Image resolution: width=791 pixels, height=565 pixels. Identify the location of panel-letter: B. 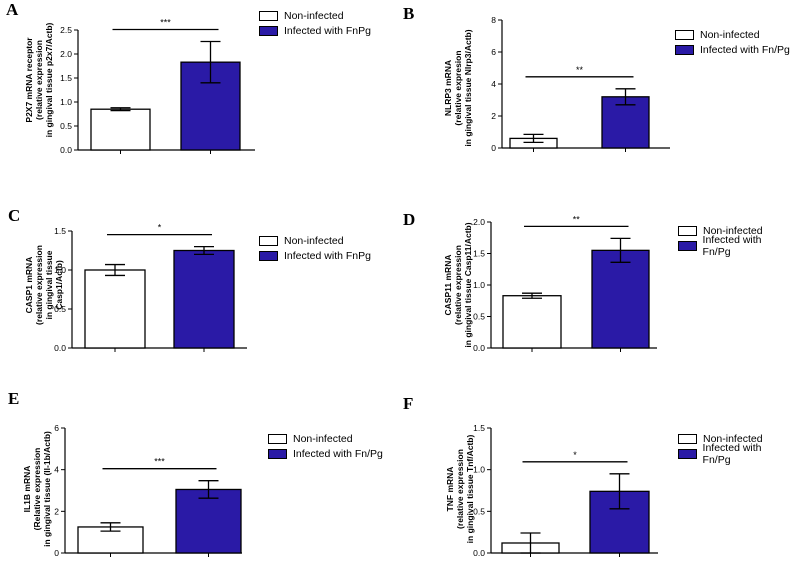
(409, 13).